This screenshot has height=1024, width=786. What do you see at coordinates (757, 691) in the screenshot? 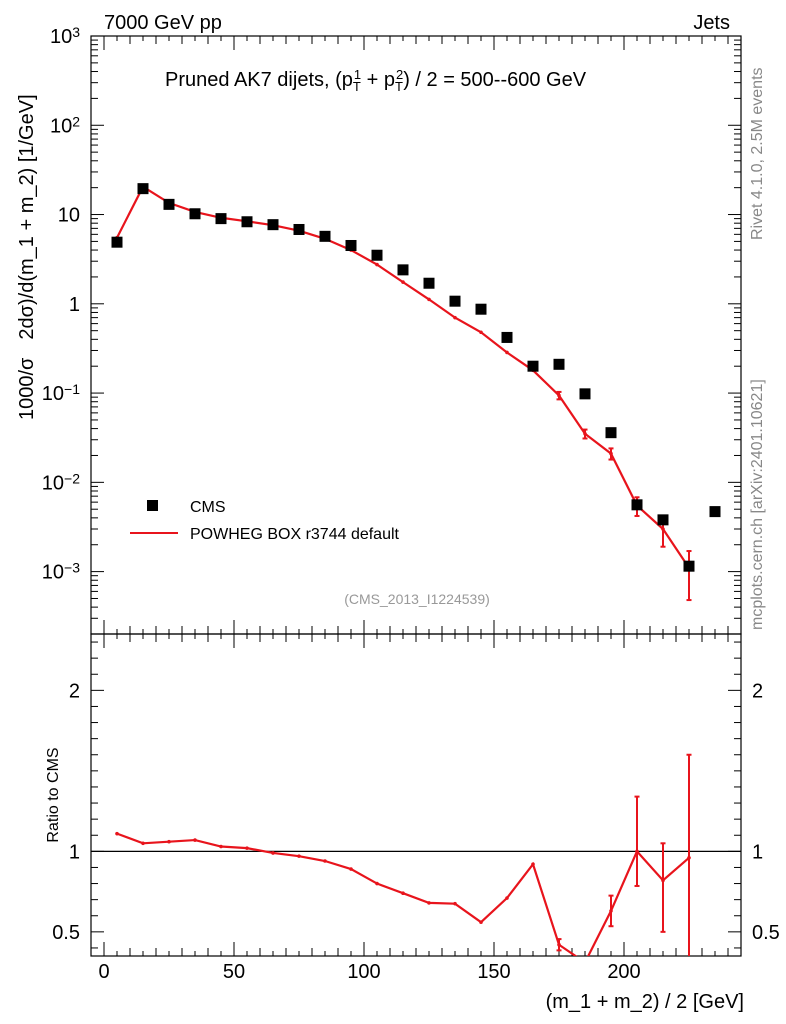
I see `ratio-y-tick-label-right: 2` at bounding box center [757, 691].